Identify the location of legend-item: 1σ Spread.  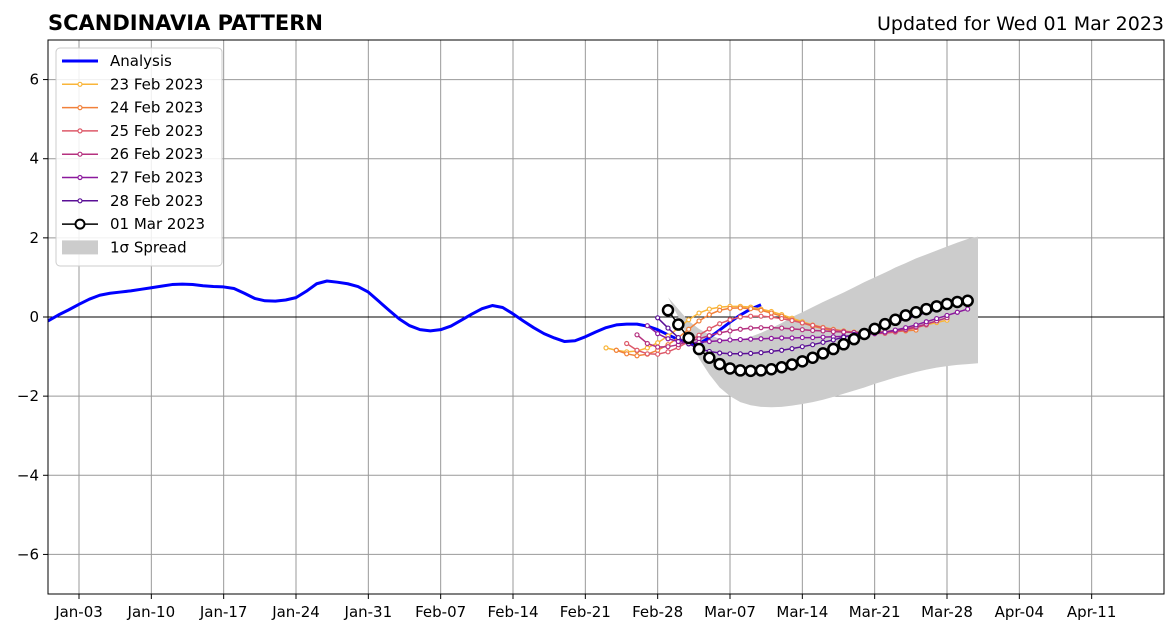
(124, 247).